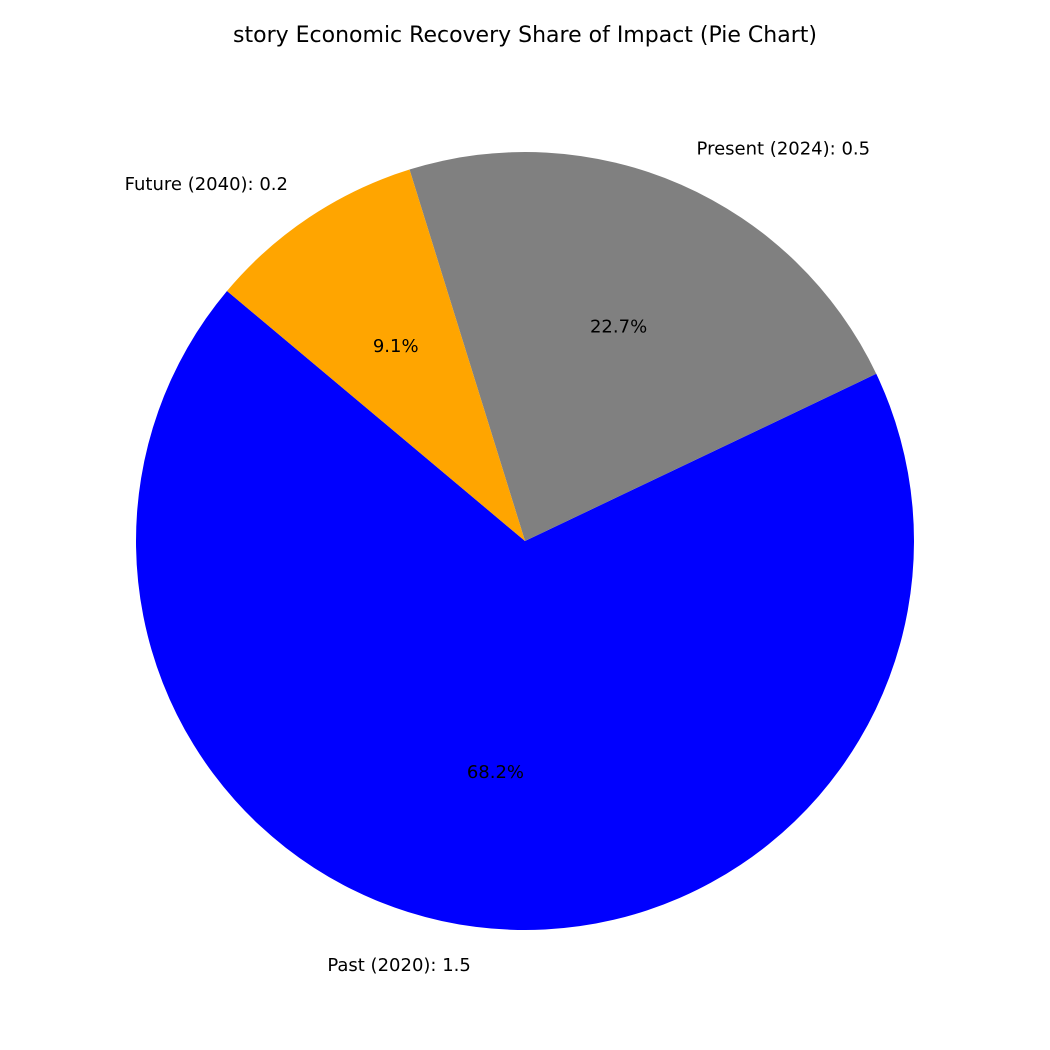  Describe the element at coordinates (618, 327) in the screenshot. I see `pie-percent-present-2024: 22.7%` at that location.